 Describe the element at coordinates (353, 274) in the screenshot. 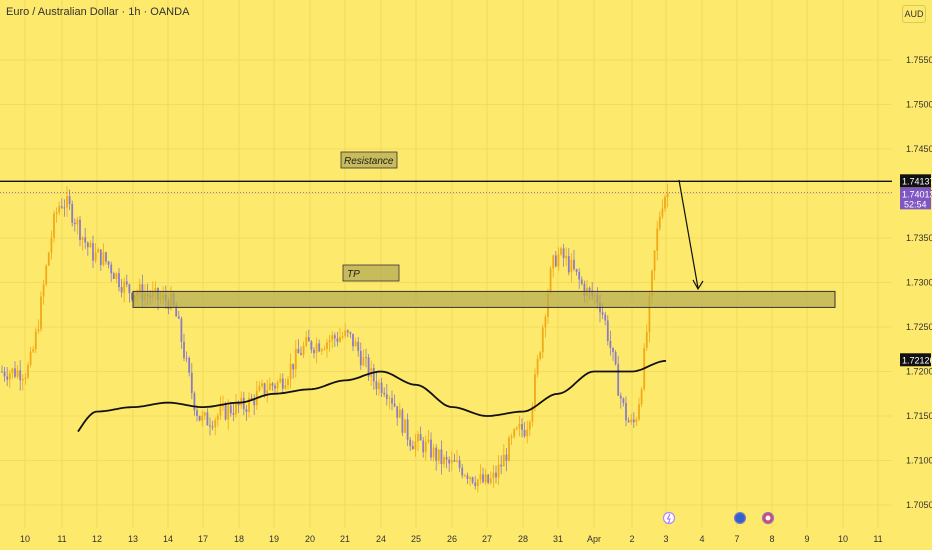

I see `tp-label: TP` at that location.